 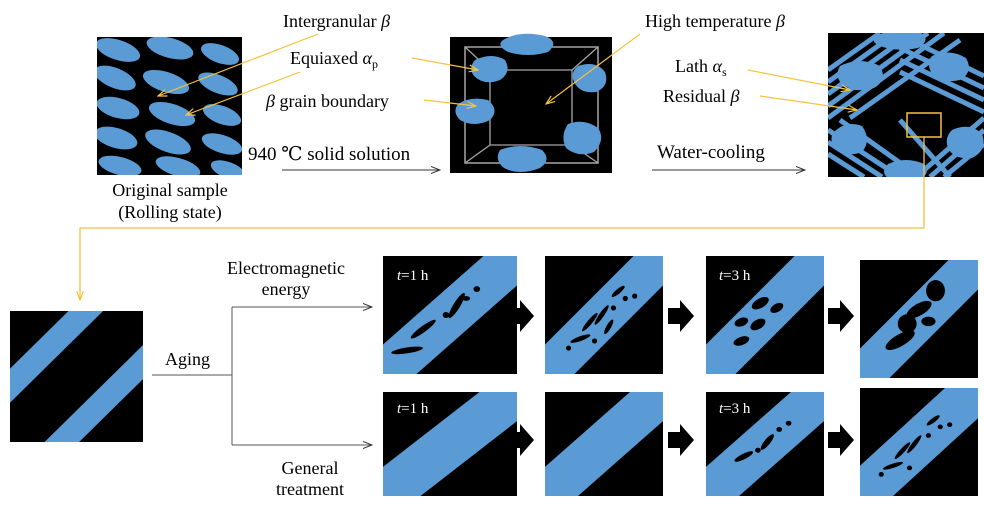 What do you see at coordinates (327, 101) in the screenshot?
I see `beta-grain-boundary-label: β grain boundary` at bounding box center [327, 101].